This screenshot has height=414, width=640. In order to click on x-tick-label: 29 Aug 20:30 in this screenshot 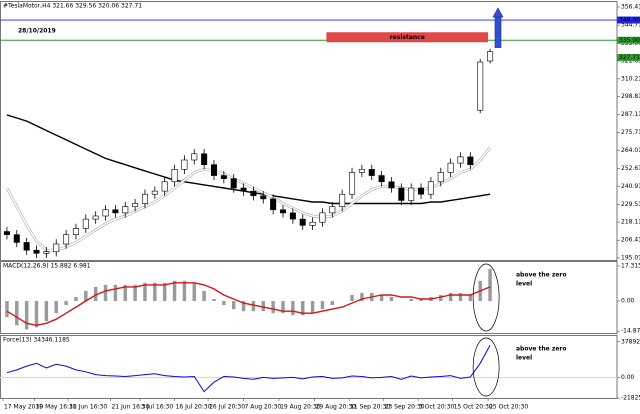, I will do `click(336, 407)`.